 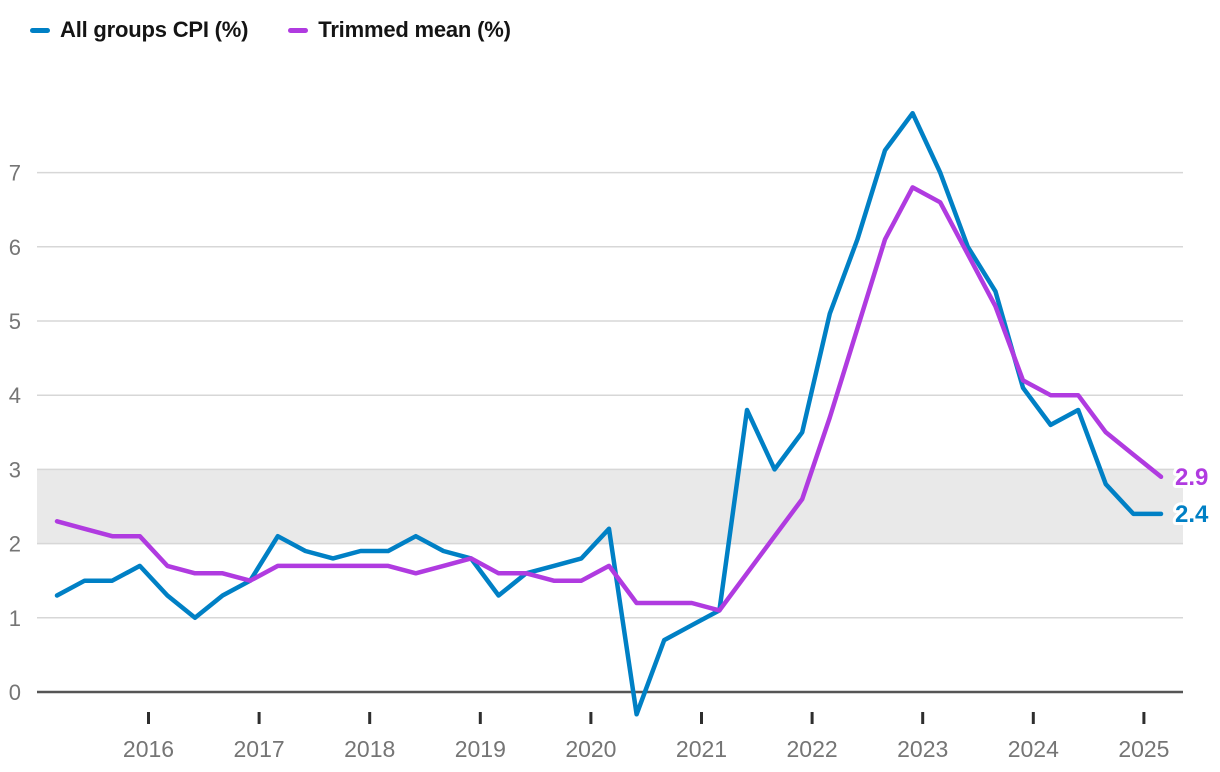 I want to click on blue-line-swatch-icon, so click(x=40, y=30).